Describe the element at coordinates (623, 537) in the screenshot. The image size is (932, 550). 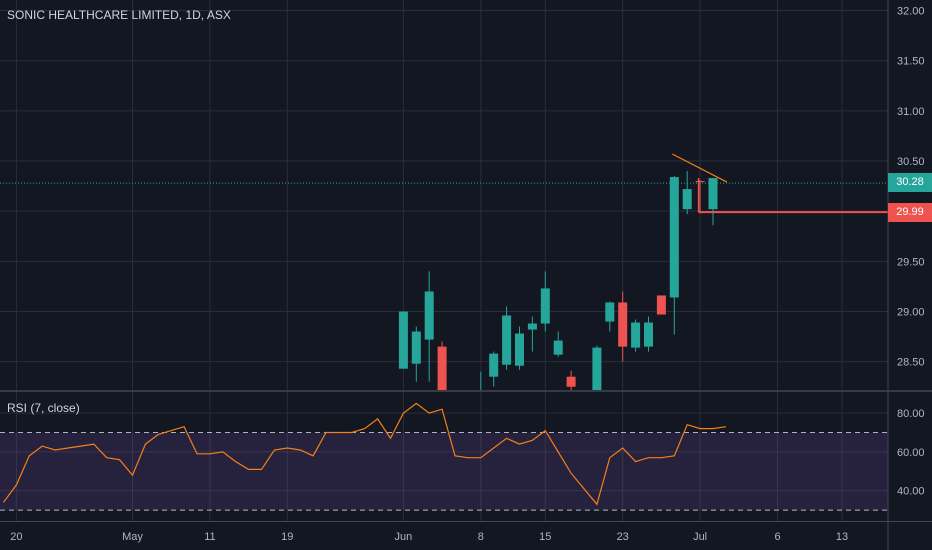
I see `time-tick-label: 23` at that location.